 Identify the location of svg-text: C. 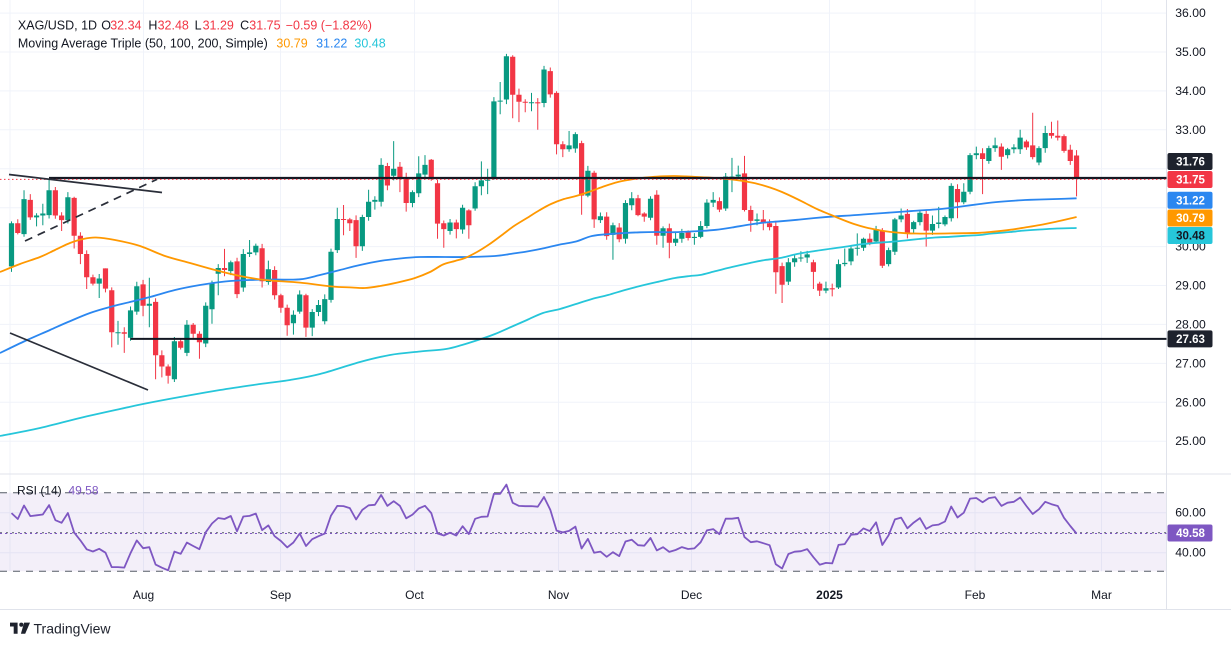
(244, 26).